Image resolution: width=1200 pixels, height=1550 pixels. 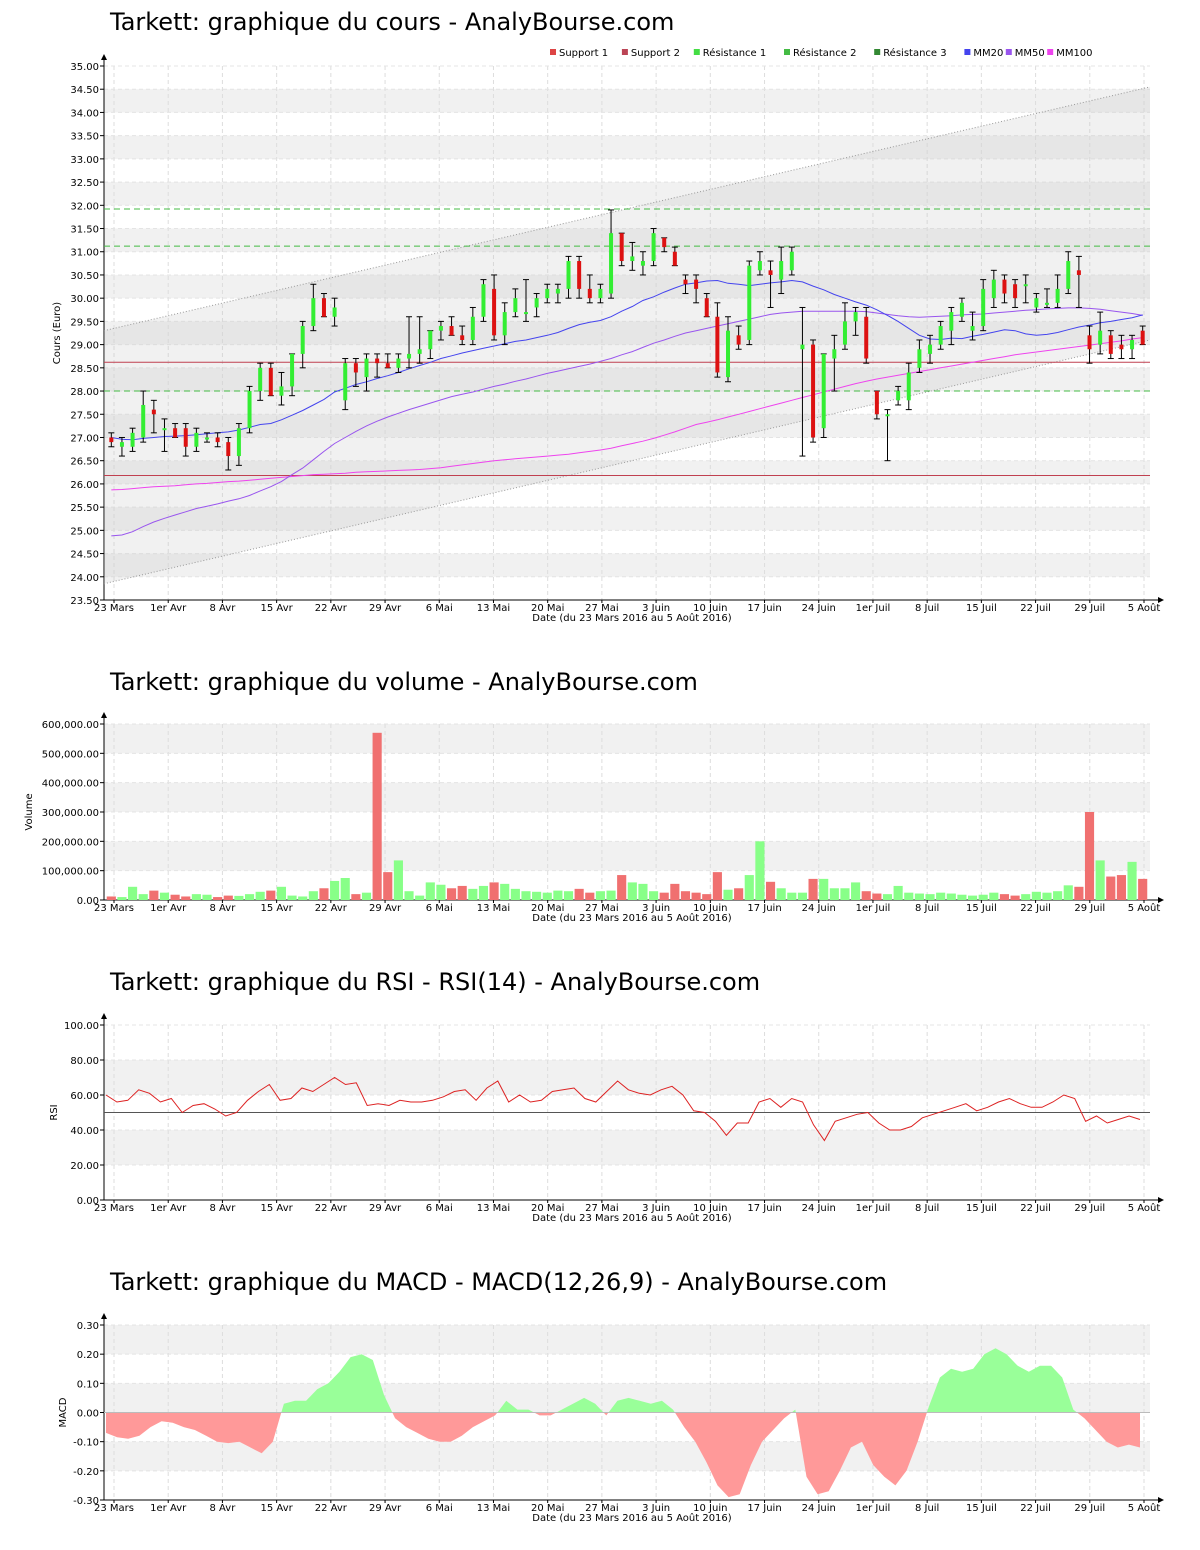 What do you see at coordinates (81, 1026) in the screenshot?
I see `y-tick-label: 100.00` at bounding box center [81, 1026].